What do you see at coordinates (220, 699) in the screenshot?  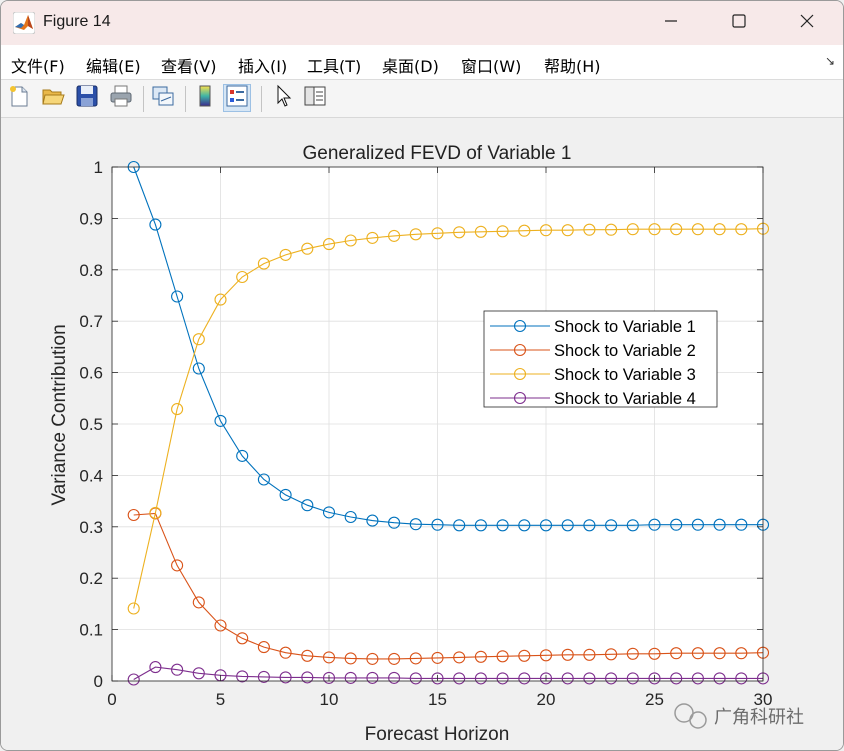 I see `x-tick-label: 5` at bounding box center [220, 699].